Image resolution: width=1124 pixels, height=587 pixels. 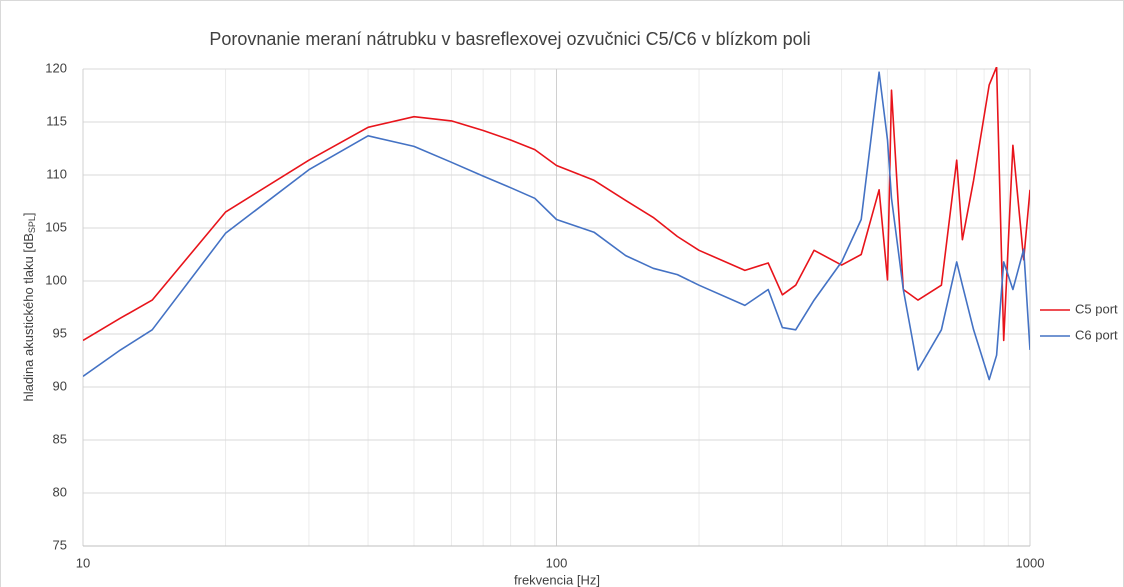 I want to click on x-tick-label: 100, so click(x=557, y=562).